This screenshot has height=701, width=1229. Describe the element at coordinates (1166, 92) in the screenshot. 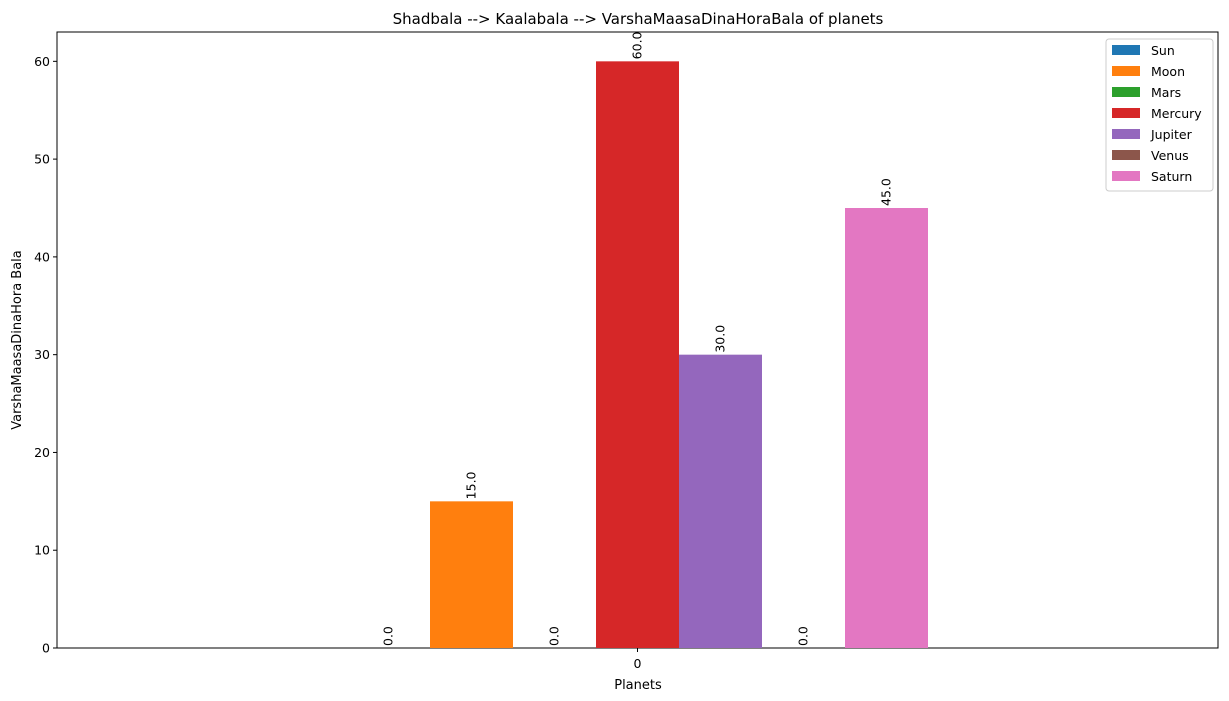

I see `legend-label-mars: Mars` at that location.